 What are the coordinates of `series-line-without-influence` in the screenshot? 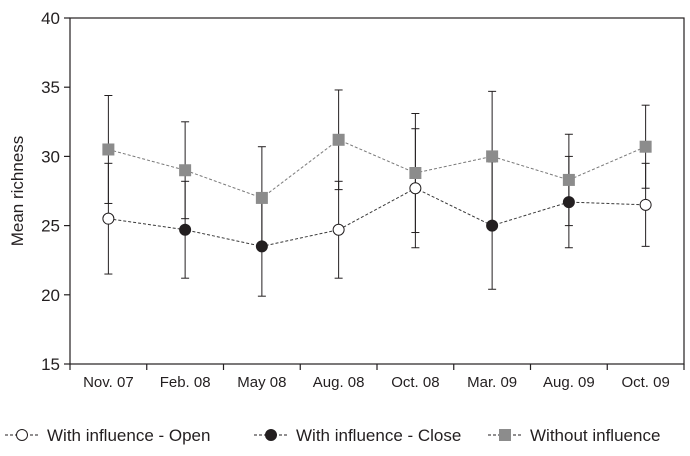 It's located at (377, 169).